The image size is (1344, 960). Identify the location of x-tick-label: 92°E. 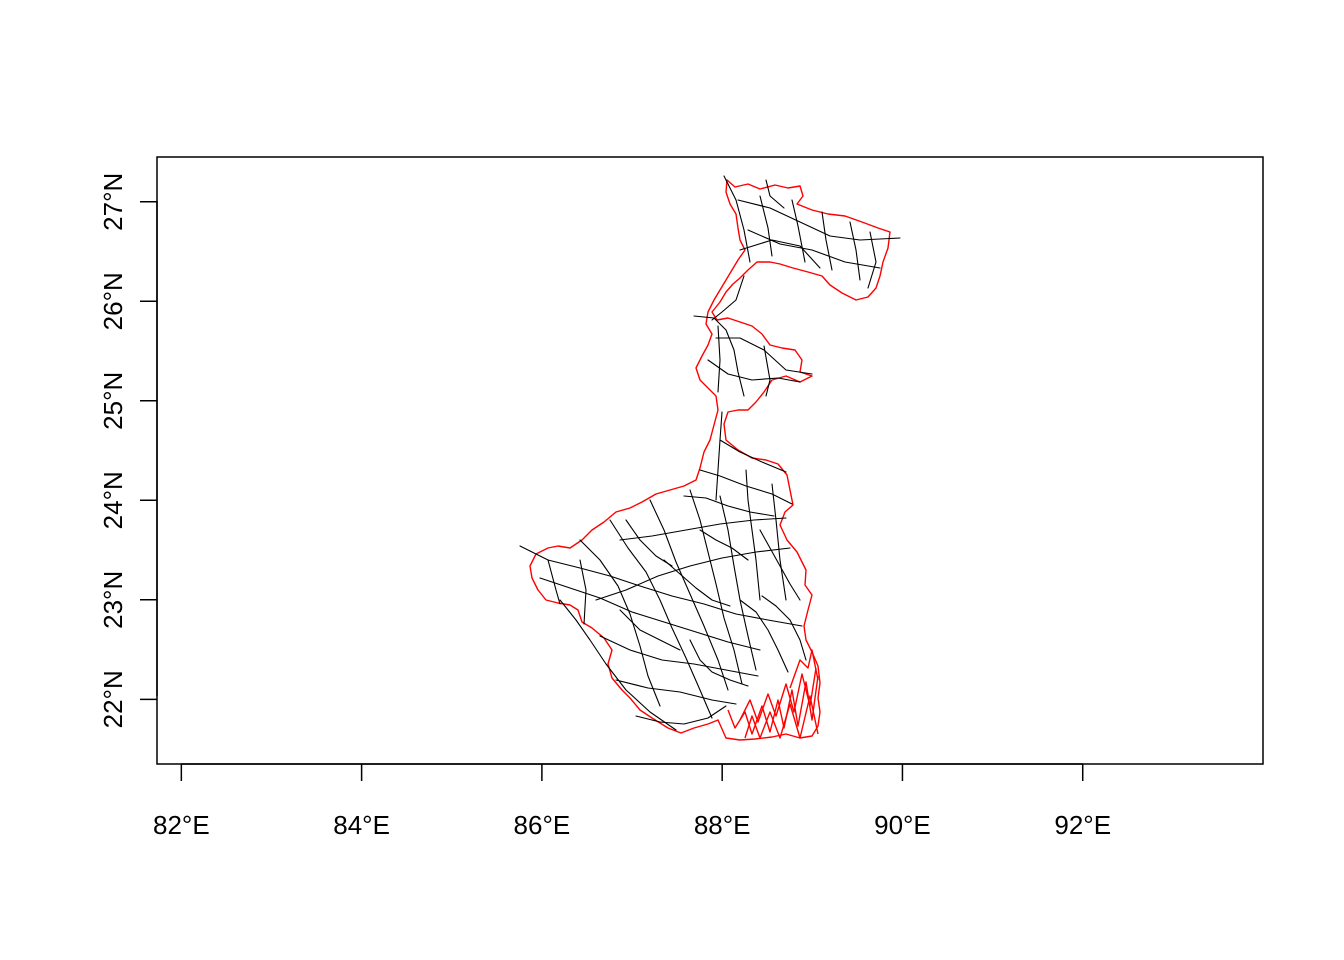
(1082, 825).